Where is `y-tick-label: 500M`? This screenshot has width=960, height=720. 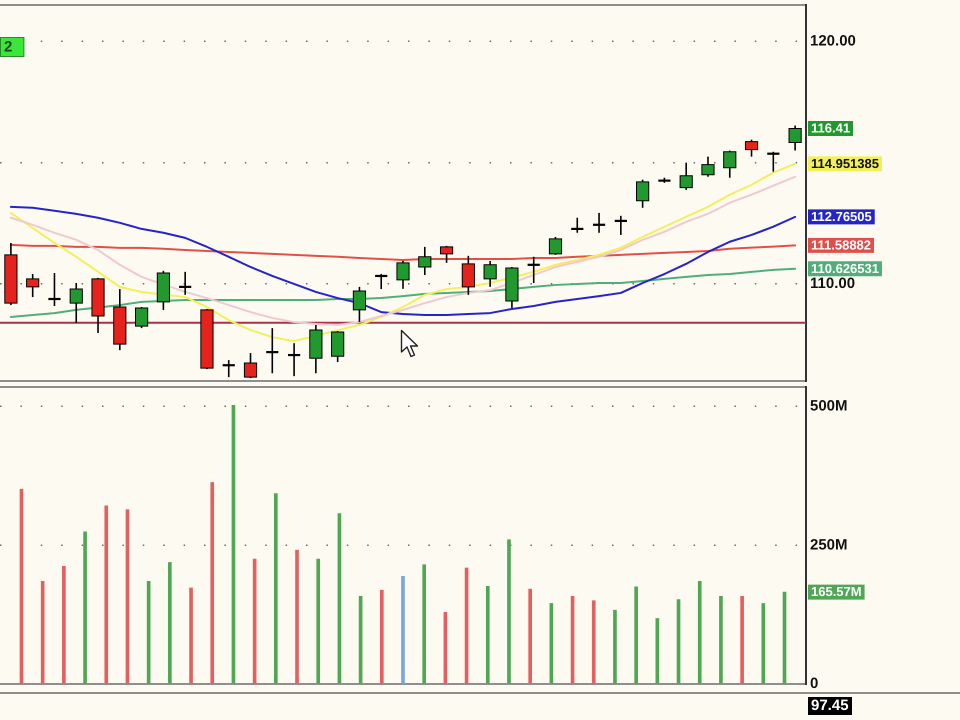
y-tick-label: 500M is located at coordinates (829, 406).